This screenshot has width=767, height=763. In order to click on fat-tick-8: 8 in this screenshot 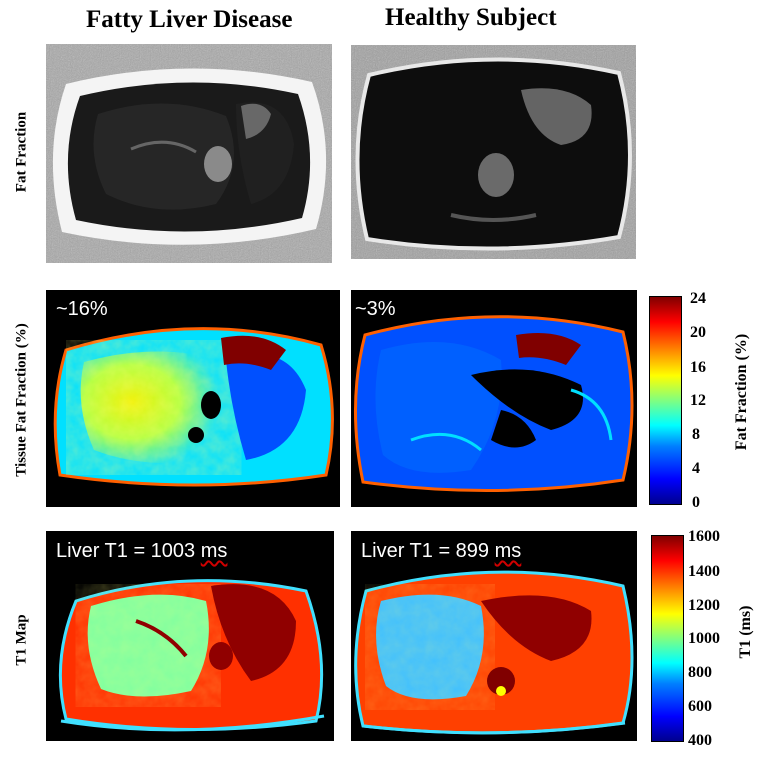, I will do `click(696, 434)`.